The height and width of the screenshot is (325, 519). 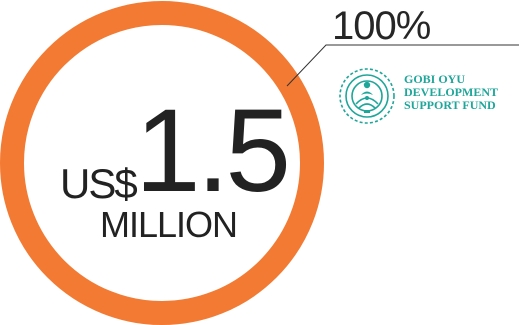 I want to click on amount-value: 1.5, so click(x=213, y=151).